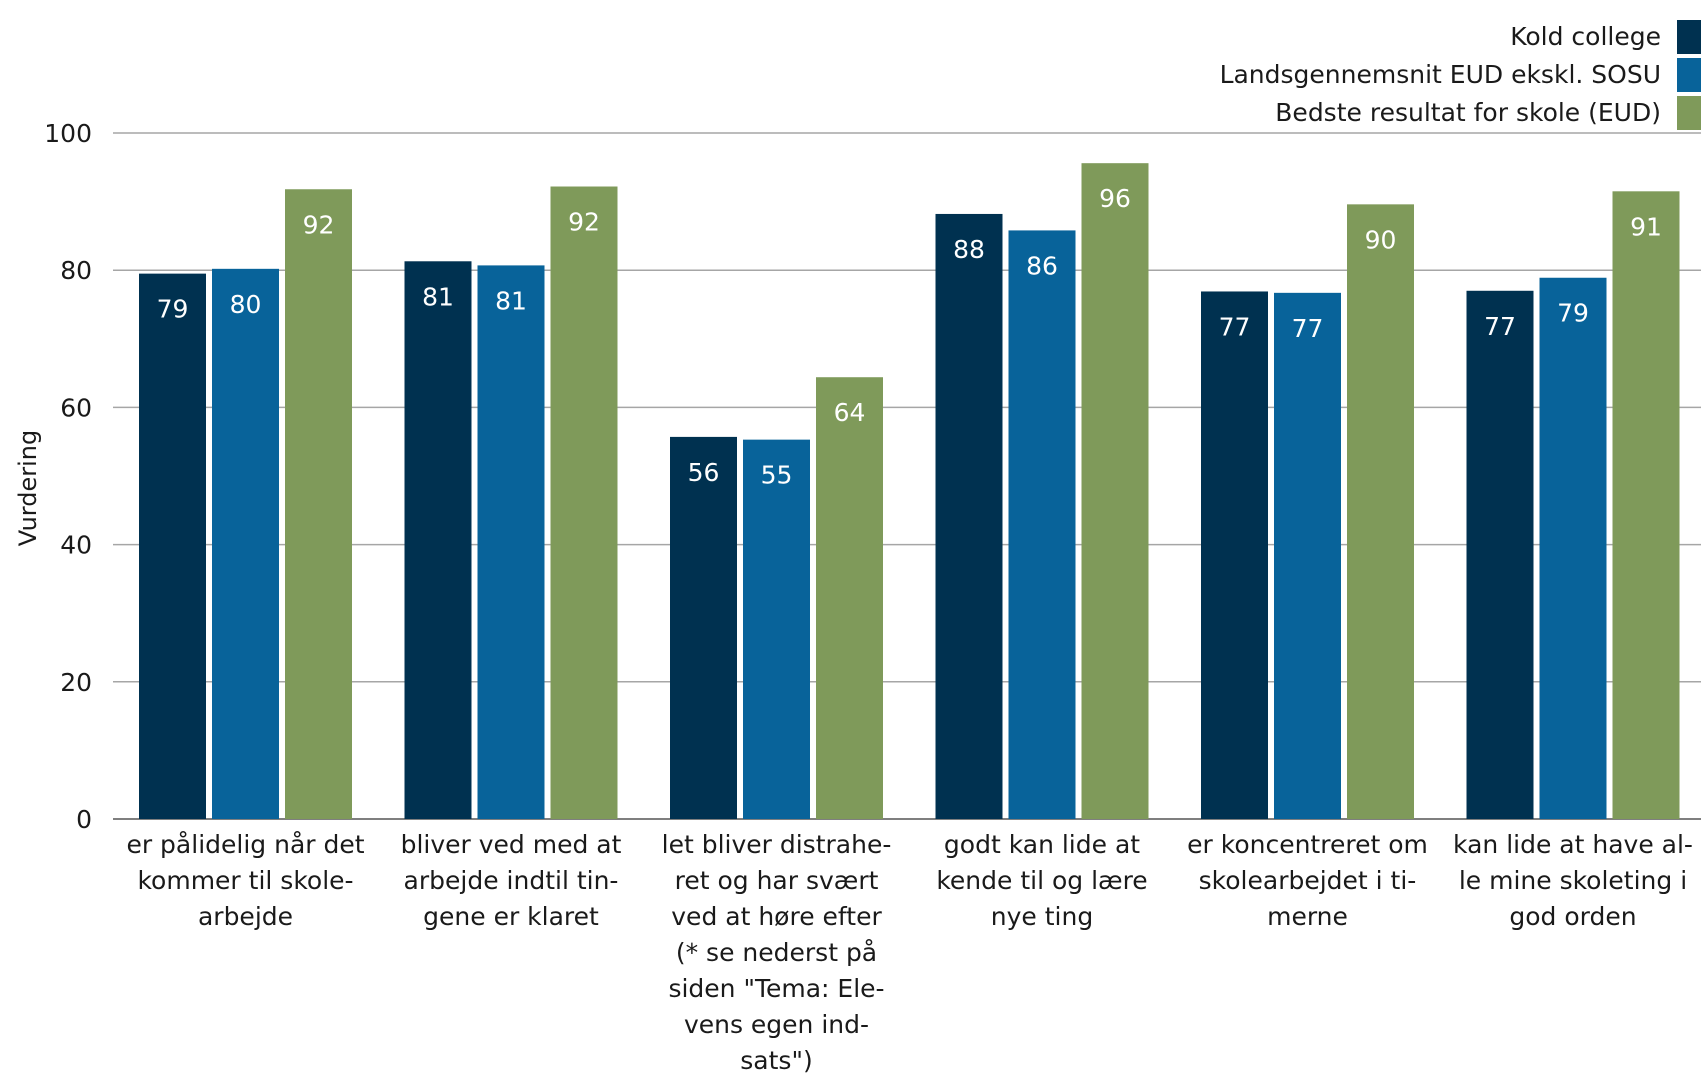 The width and height of the screenshot is (1701, 1074). Describe the element at coordinates (245, 844) in the screenshot. I see `x-category-label-line: er pålidelig når det` at that location.